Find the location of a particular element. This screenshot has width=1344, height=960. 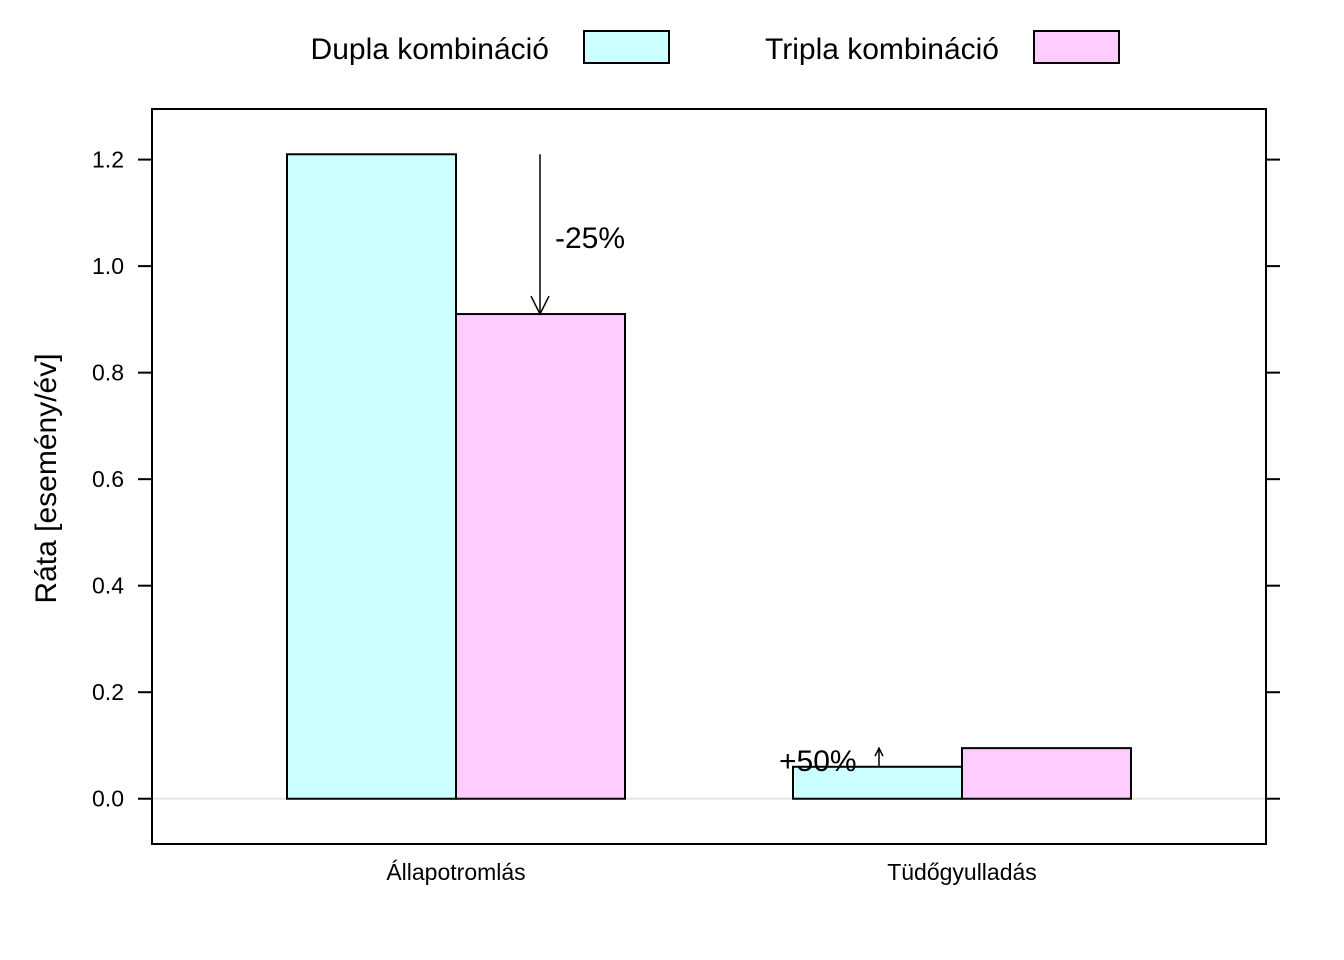

x-category-label: Tüdőgyulladás is located at coordinates (962, 872).